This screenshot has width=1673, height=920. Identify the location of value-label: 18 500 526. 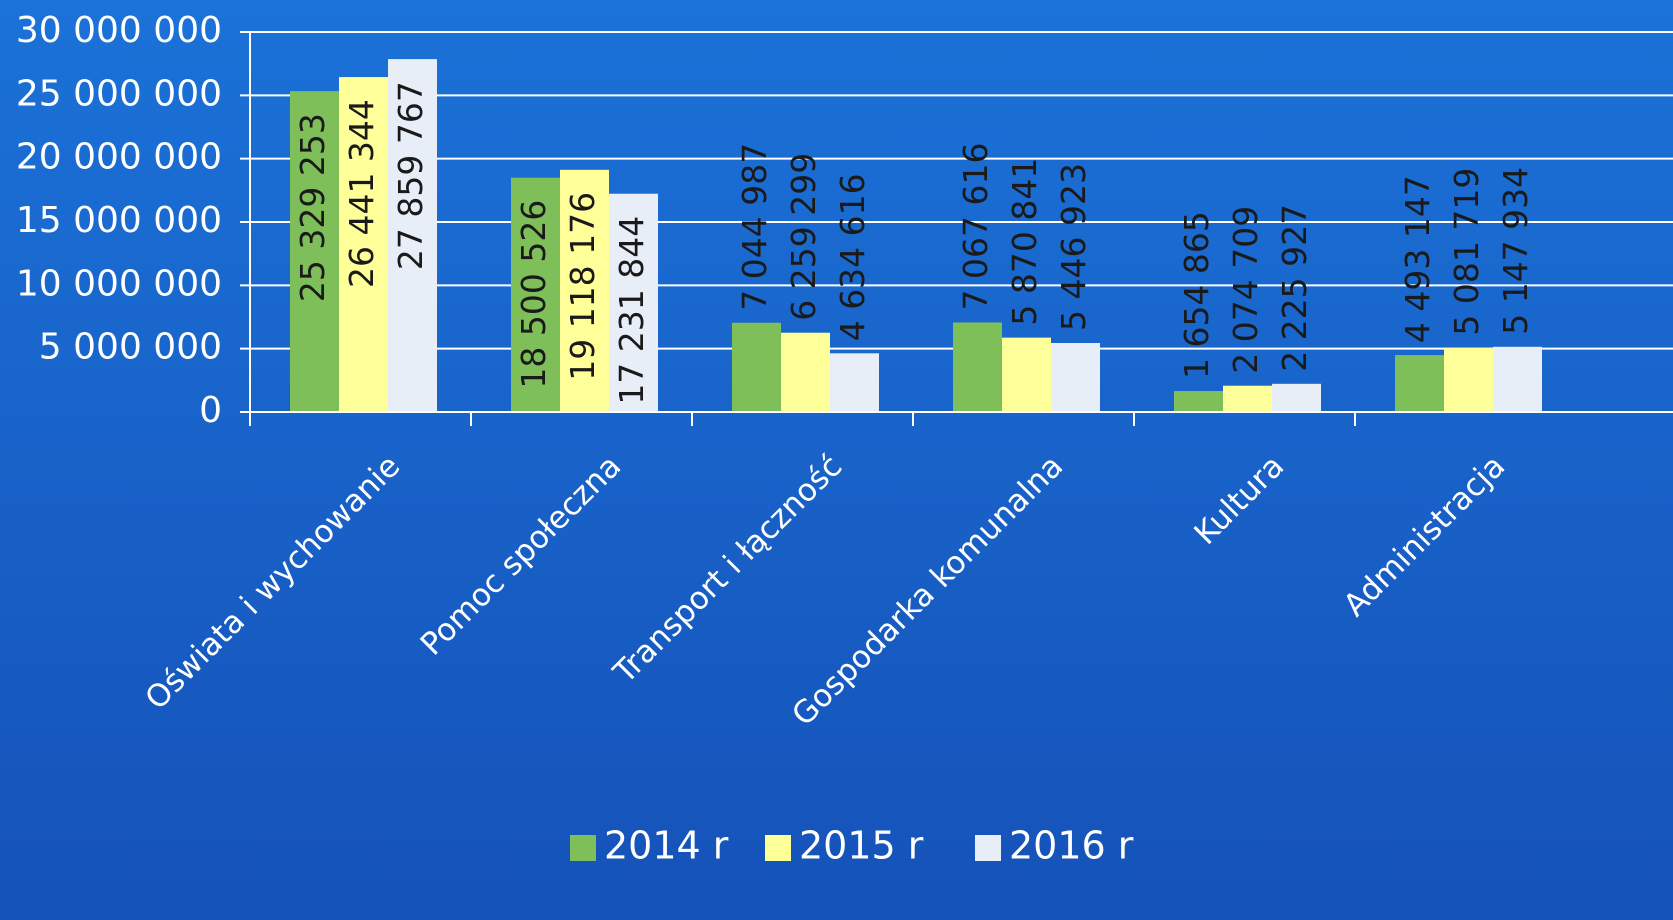
(533, 294).